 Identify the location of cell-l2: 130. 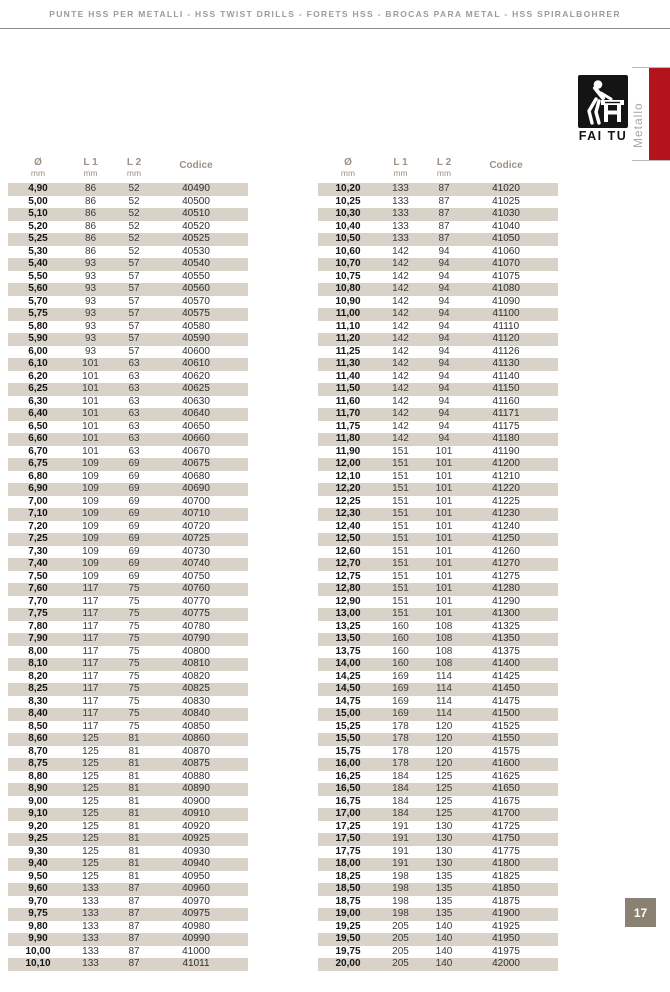
(444, 863).